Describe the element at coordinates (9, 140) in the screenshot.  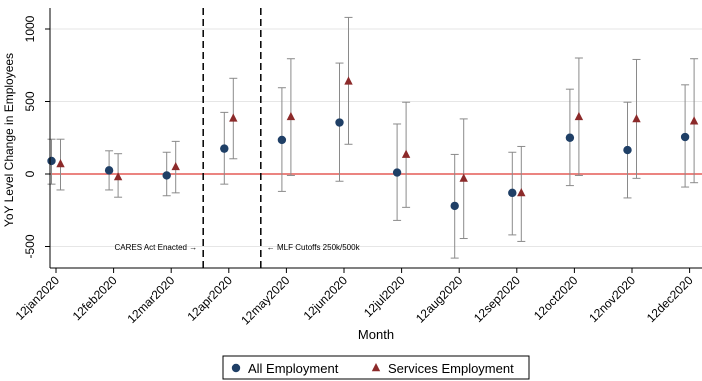
I see `y-axis-label: YoY Level Change in Employees` at that location.